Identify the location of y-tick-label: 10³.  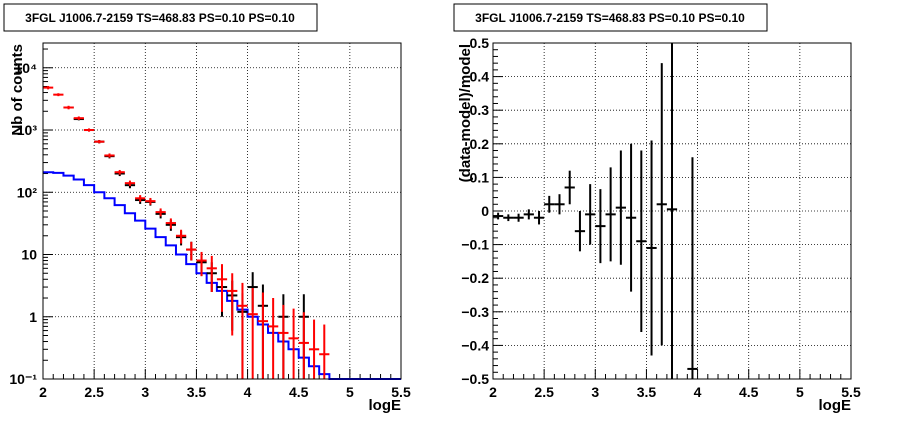
(27, 130).